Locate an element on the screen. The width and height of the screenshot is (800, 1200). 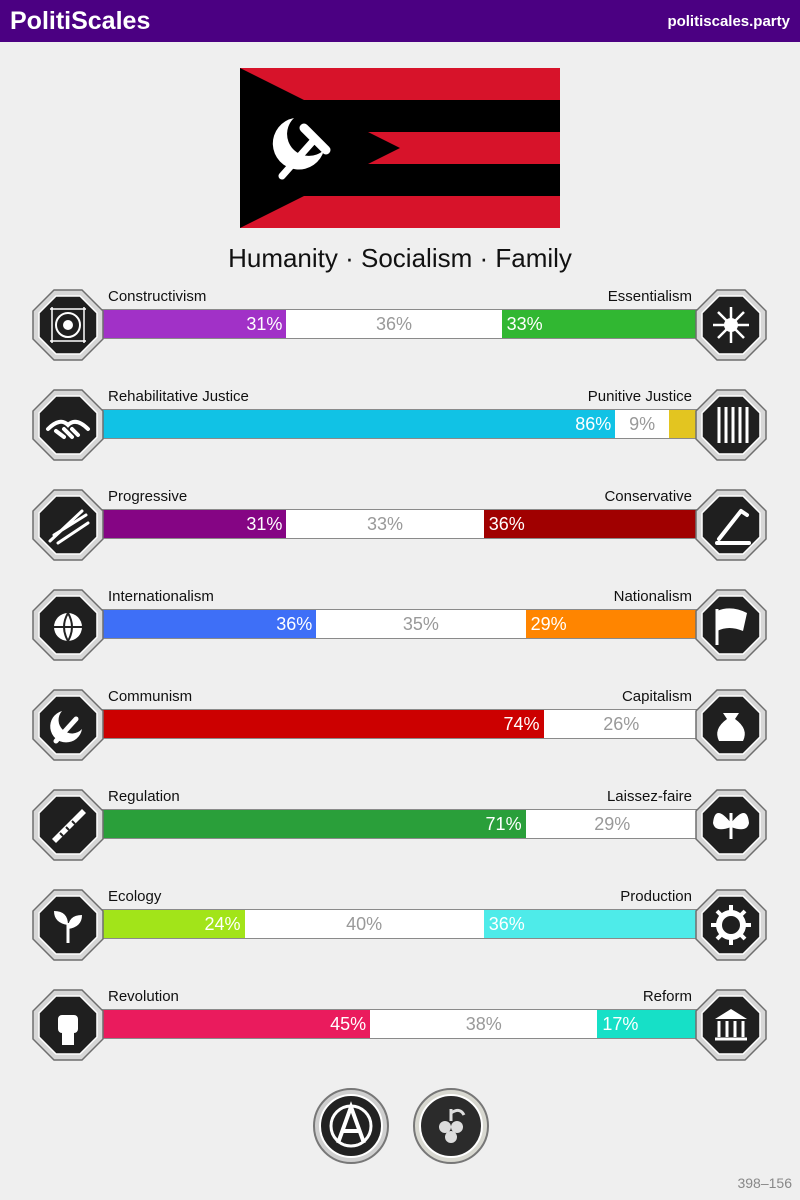
bar-left-segment: 45% is located at coordinates (236, 1024).